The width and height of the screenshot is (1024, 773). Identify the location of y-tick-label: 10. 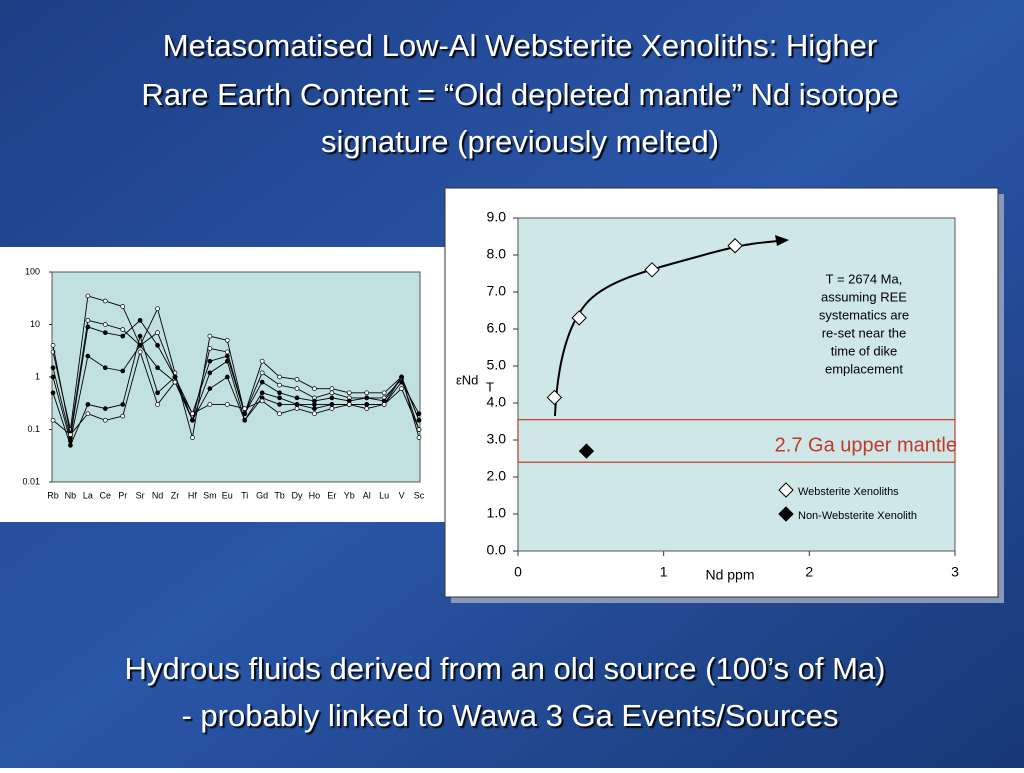
(35, 324).